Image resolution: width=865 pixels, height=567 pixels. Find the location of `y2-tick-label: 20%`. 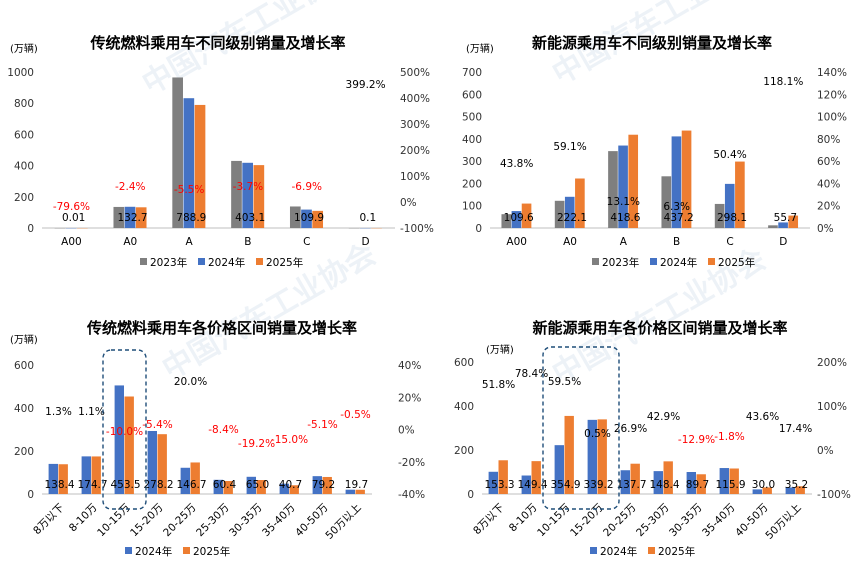

y2-tick-label: 20% is located at coordinates (409, 398).